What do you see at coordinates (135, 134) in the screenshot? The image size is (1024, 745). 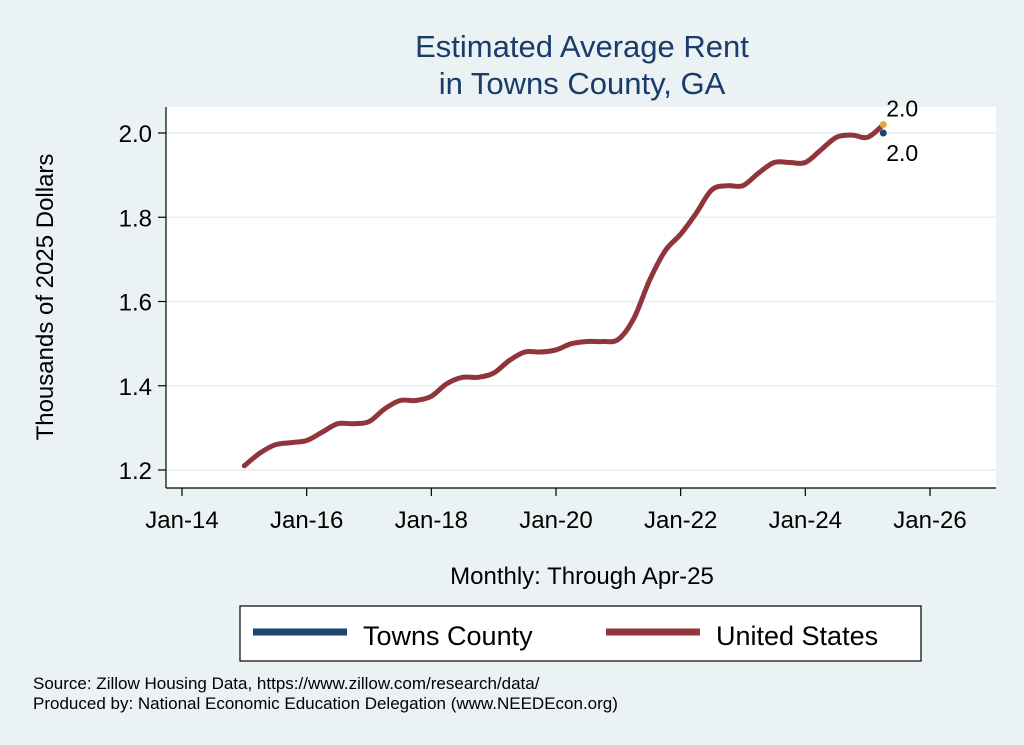 I see `y-tick-label: 2.0` at bounding box center [135, 134].